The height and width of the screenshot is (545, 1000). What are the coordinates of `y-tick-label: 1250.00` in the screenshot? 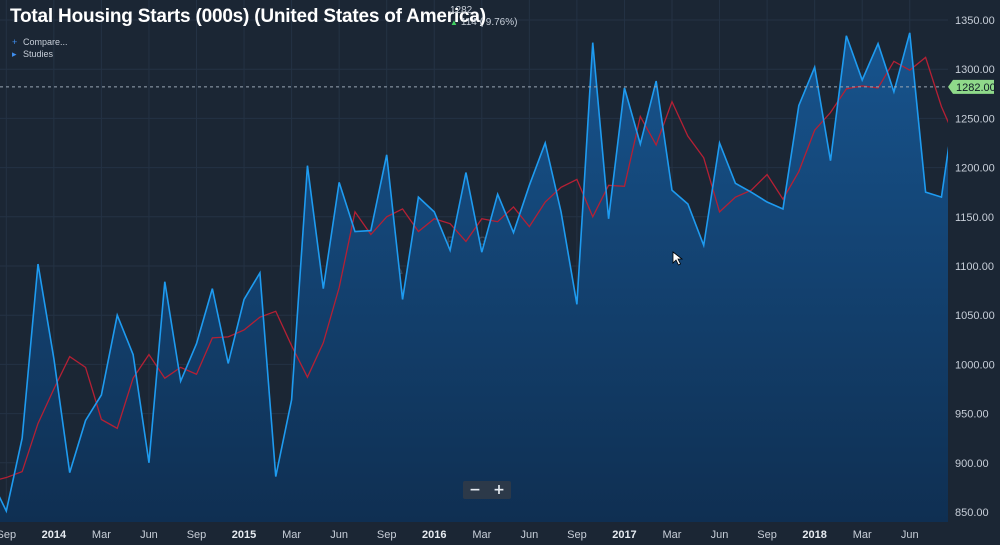 It's located at (975, 119).